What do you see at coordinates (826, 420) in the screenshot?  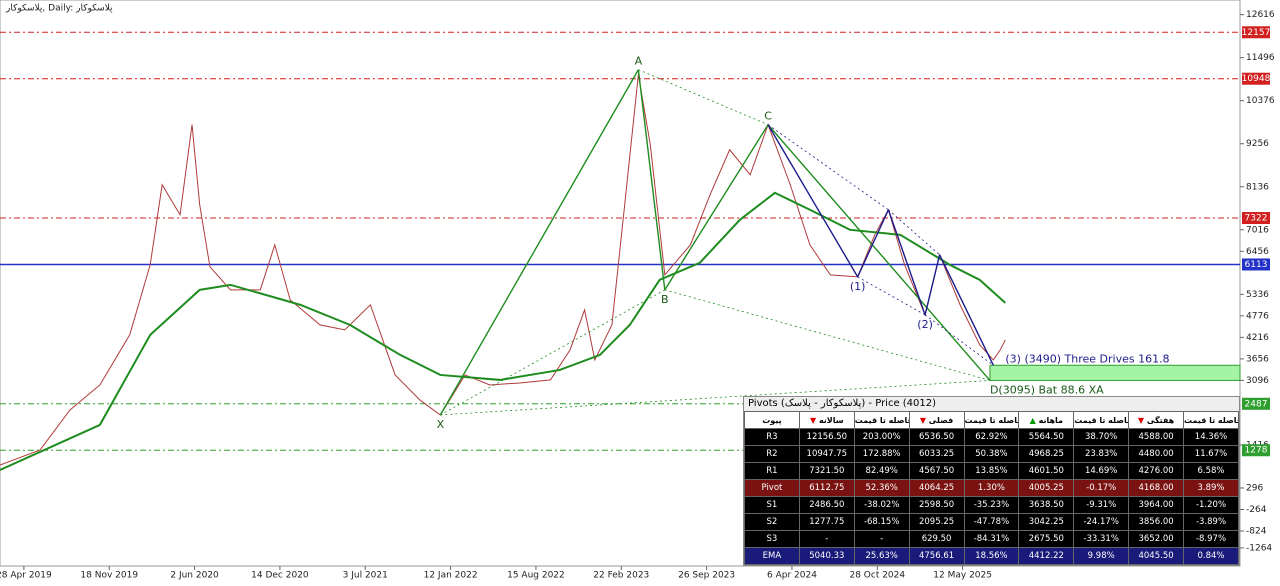 I see `header-cell: ▼ سالانه` at bounding box center [826, 420].